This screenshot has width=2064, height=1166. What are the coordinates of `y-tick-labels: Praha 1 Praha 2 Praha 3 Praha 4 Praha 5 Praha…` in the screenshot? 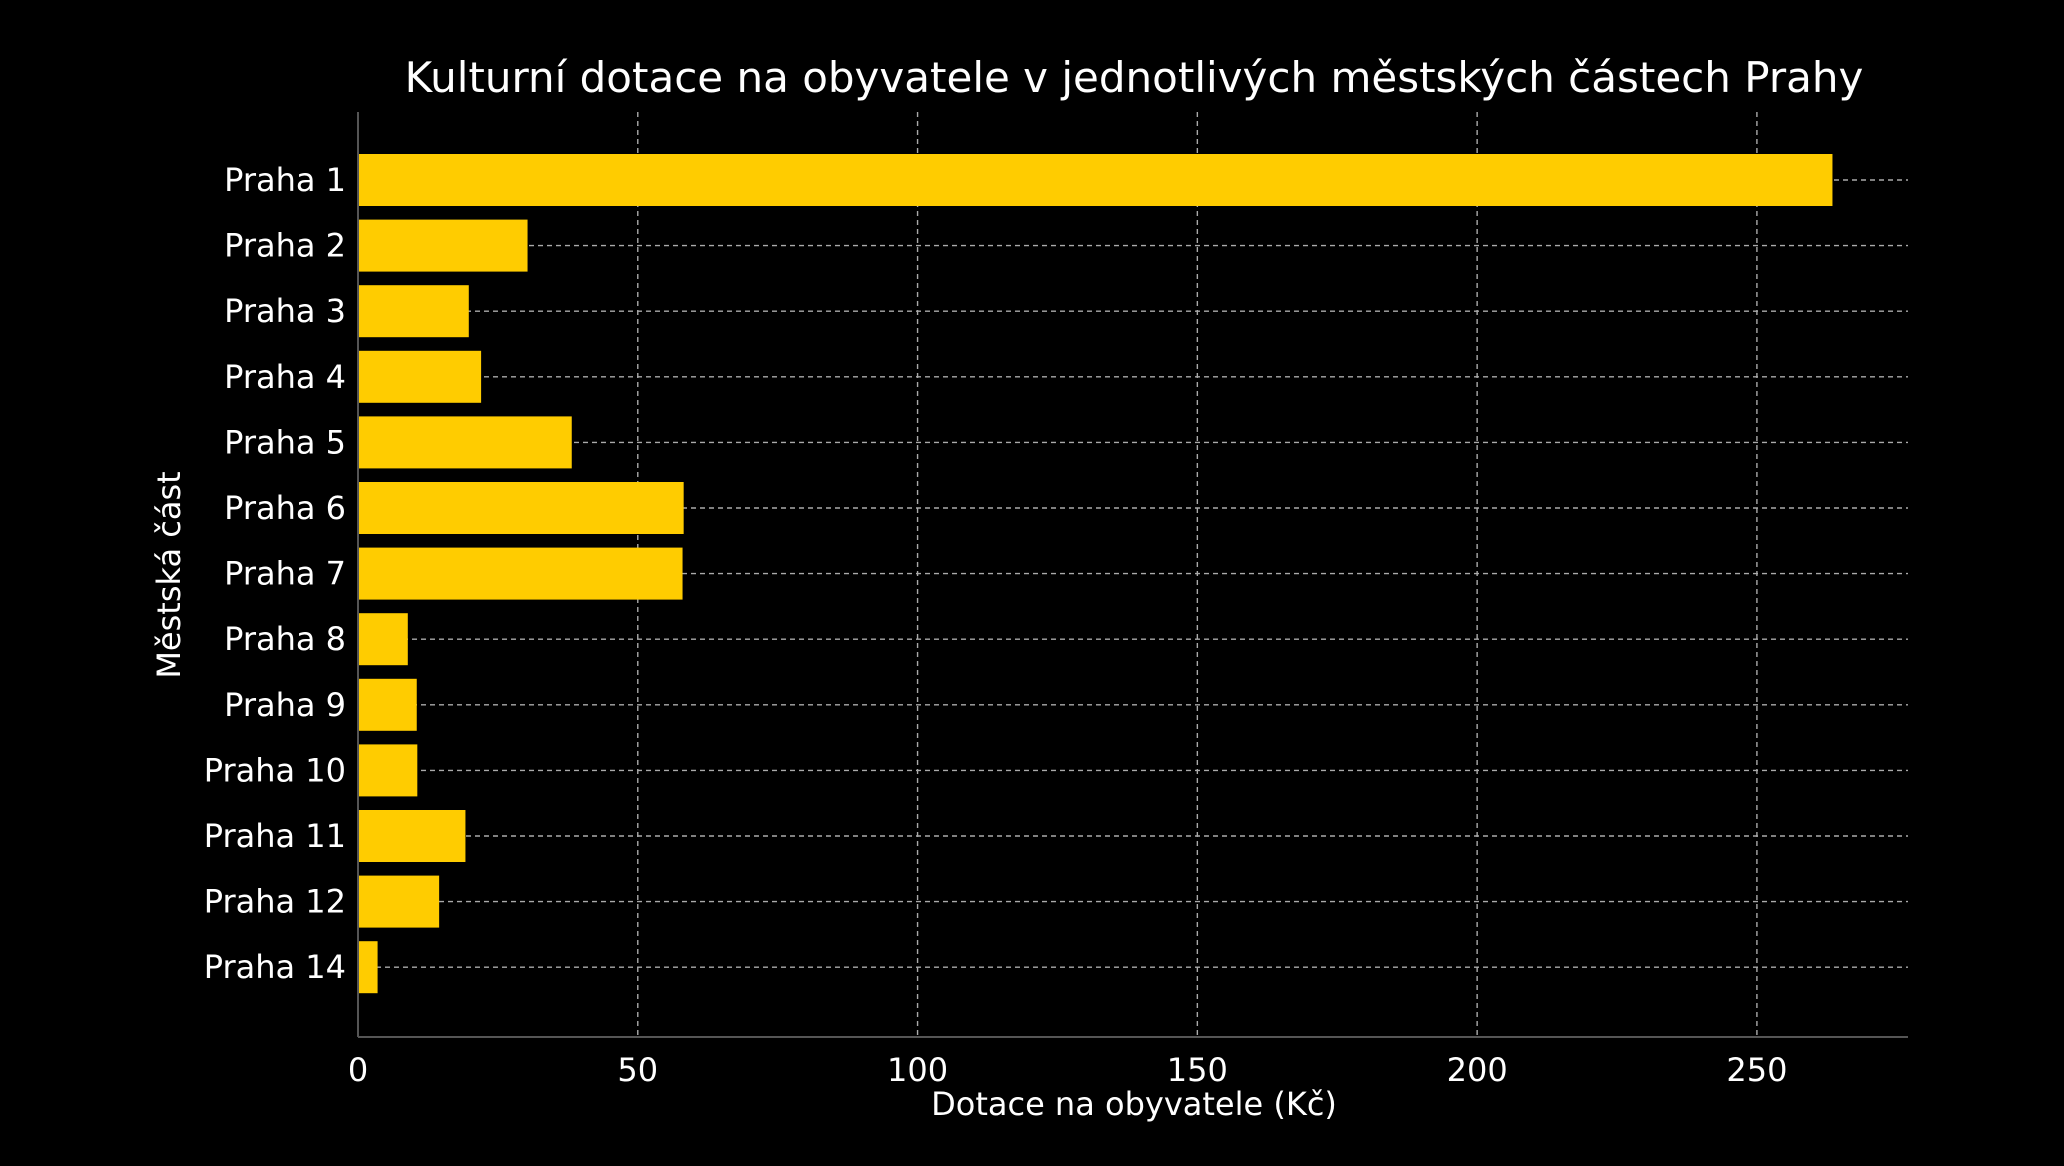 It's located at (275, 573).